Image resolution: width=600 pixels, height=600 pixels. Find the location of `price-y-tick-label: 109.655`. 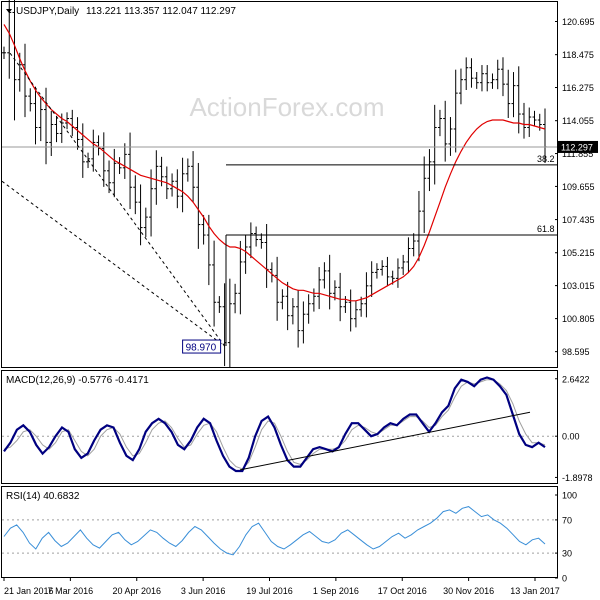

price-y-tick-label: 109.655 is located at coordinates (578, 187).